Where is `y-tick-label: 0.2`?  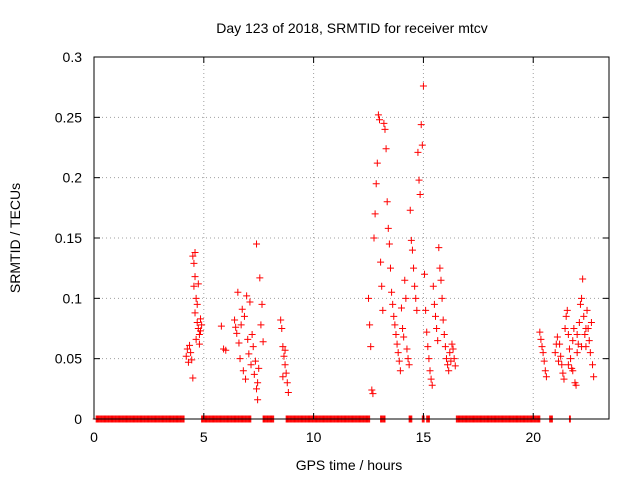
y-tick-label: 0.2 is located at coordinates (73, 178).